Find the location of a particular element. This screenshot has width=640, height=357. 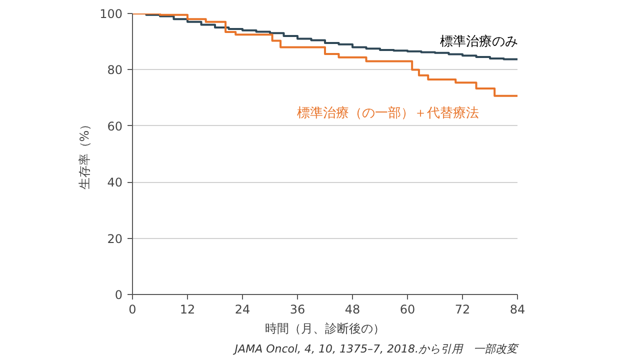

x-tick-label: 72 is located at coordinates (462, 309).